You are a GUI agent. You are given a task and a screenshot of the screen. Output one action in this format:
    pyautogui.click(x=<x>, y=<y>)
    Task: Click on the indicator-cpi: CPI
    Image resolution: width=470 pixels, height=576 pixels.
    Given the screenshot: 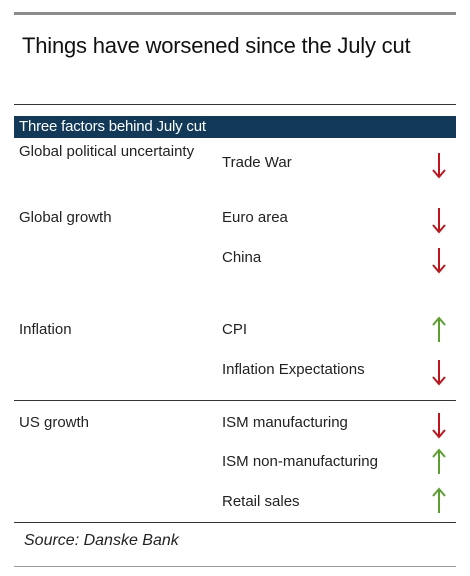 What is the action you would take?
    pyautogui.click(x=235, y=329)
    